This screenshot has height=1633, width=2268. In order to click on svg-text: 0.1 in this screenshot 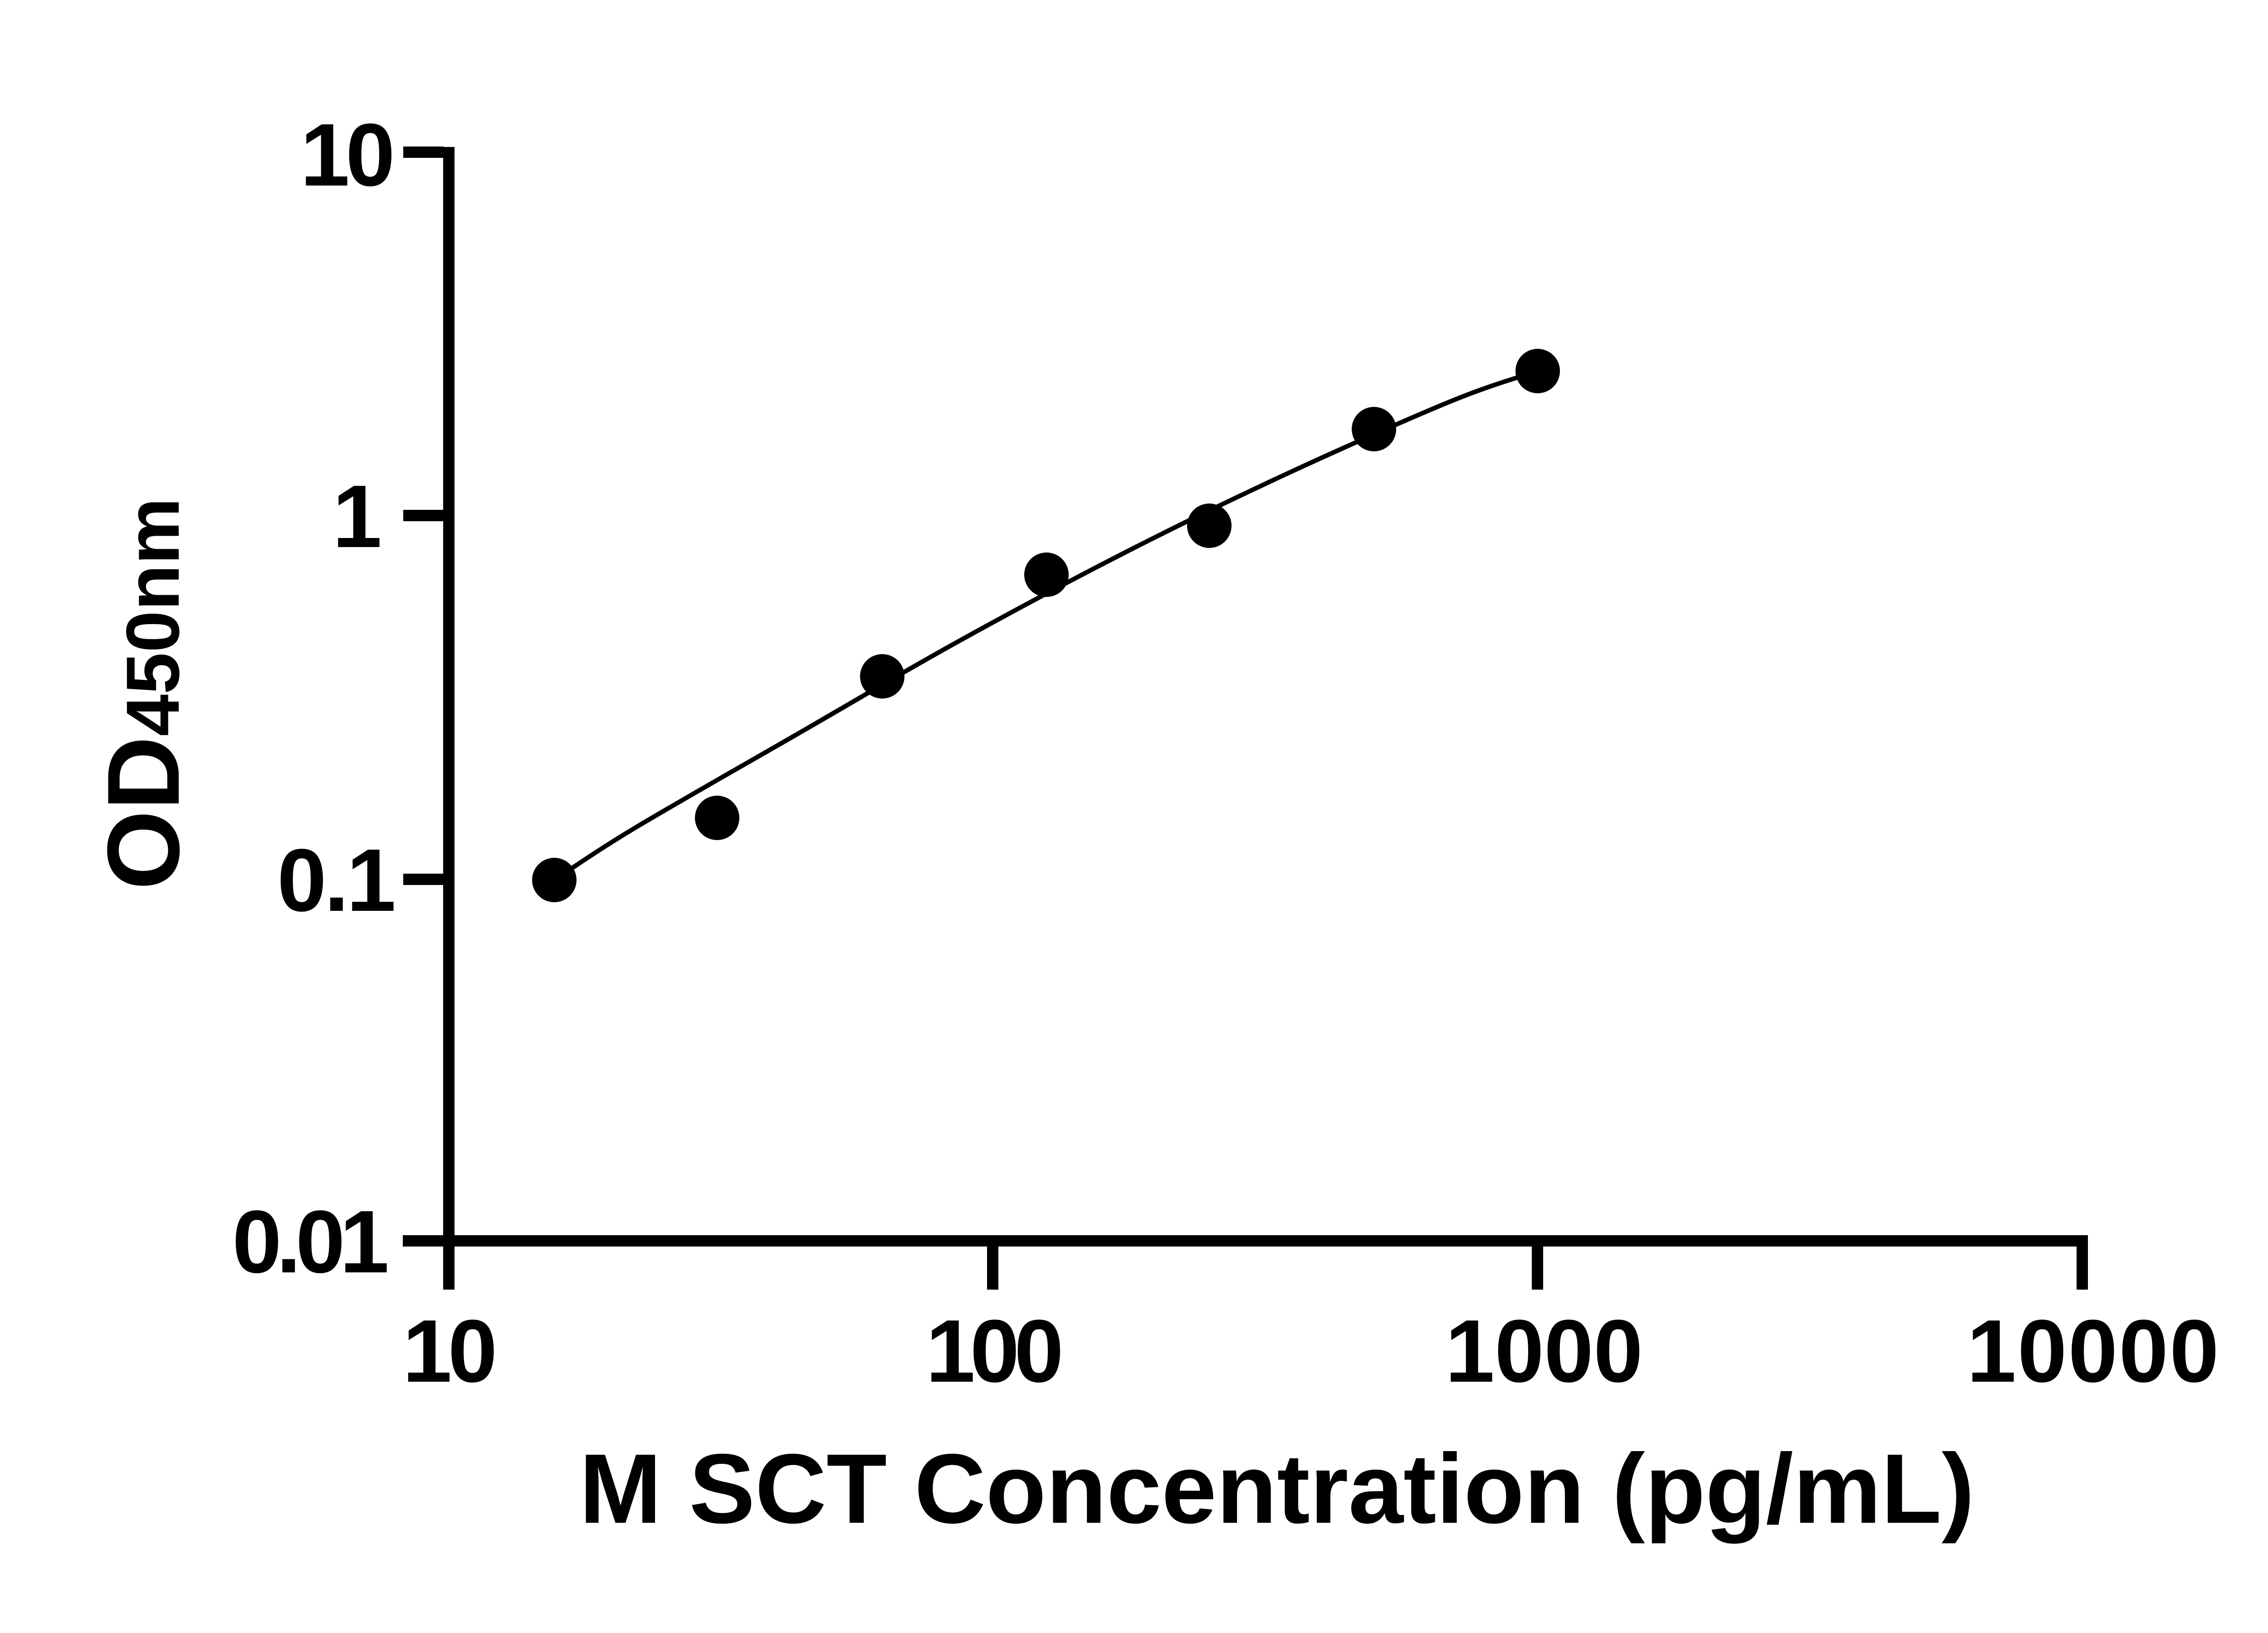, I will do `click(337, 880)`.